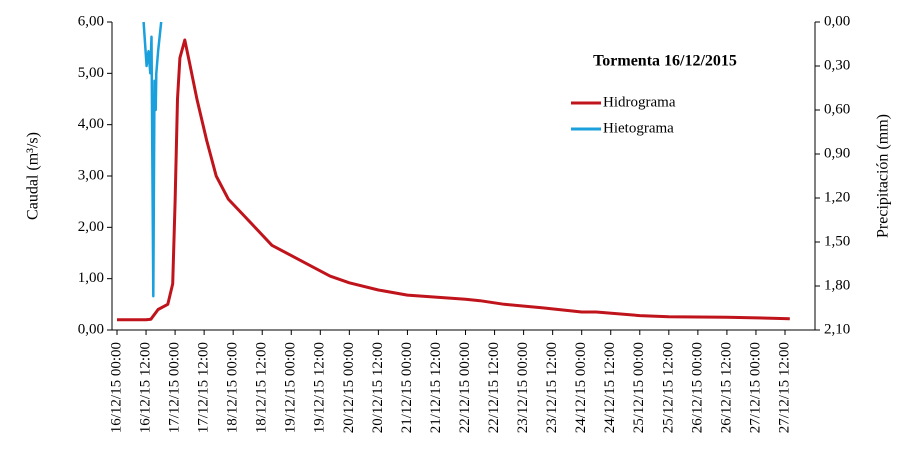  Describe the element at coordinates (33, 176) in the screenshot. I see `y-axis-label: Caudal (m³/s)` at that location.